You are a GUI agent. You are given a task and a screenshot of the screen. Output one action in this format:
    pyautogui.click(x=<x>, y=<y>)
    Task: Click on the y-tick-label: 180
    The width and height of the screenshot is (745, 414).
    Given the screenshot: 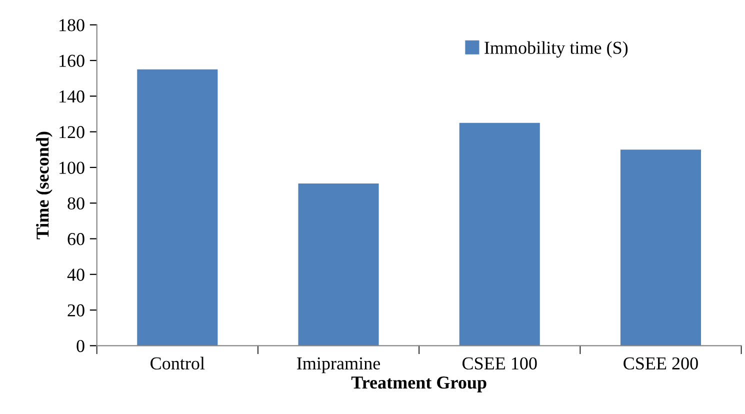 What is the action you would take?
    pyautogui.click(x=72, y=25)
    